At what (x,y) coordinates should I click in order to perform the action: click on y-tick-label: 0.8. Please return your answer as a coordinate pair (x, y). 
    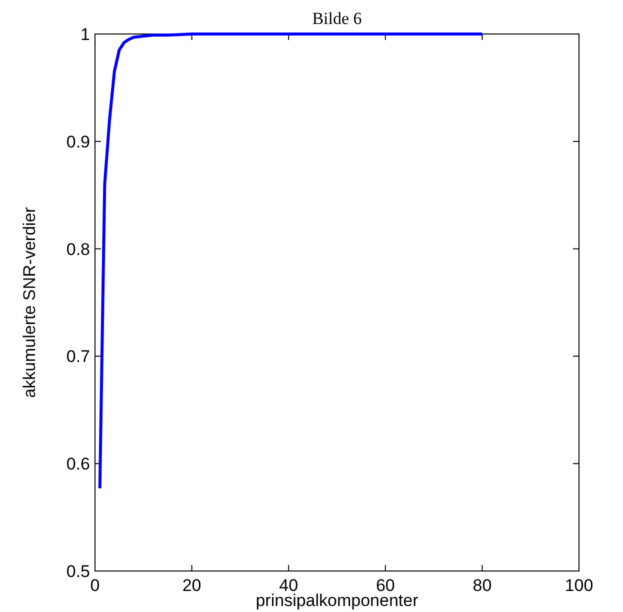
    Looking at the image, I should click on (78, 249).